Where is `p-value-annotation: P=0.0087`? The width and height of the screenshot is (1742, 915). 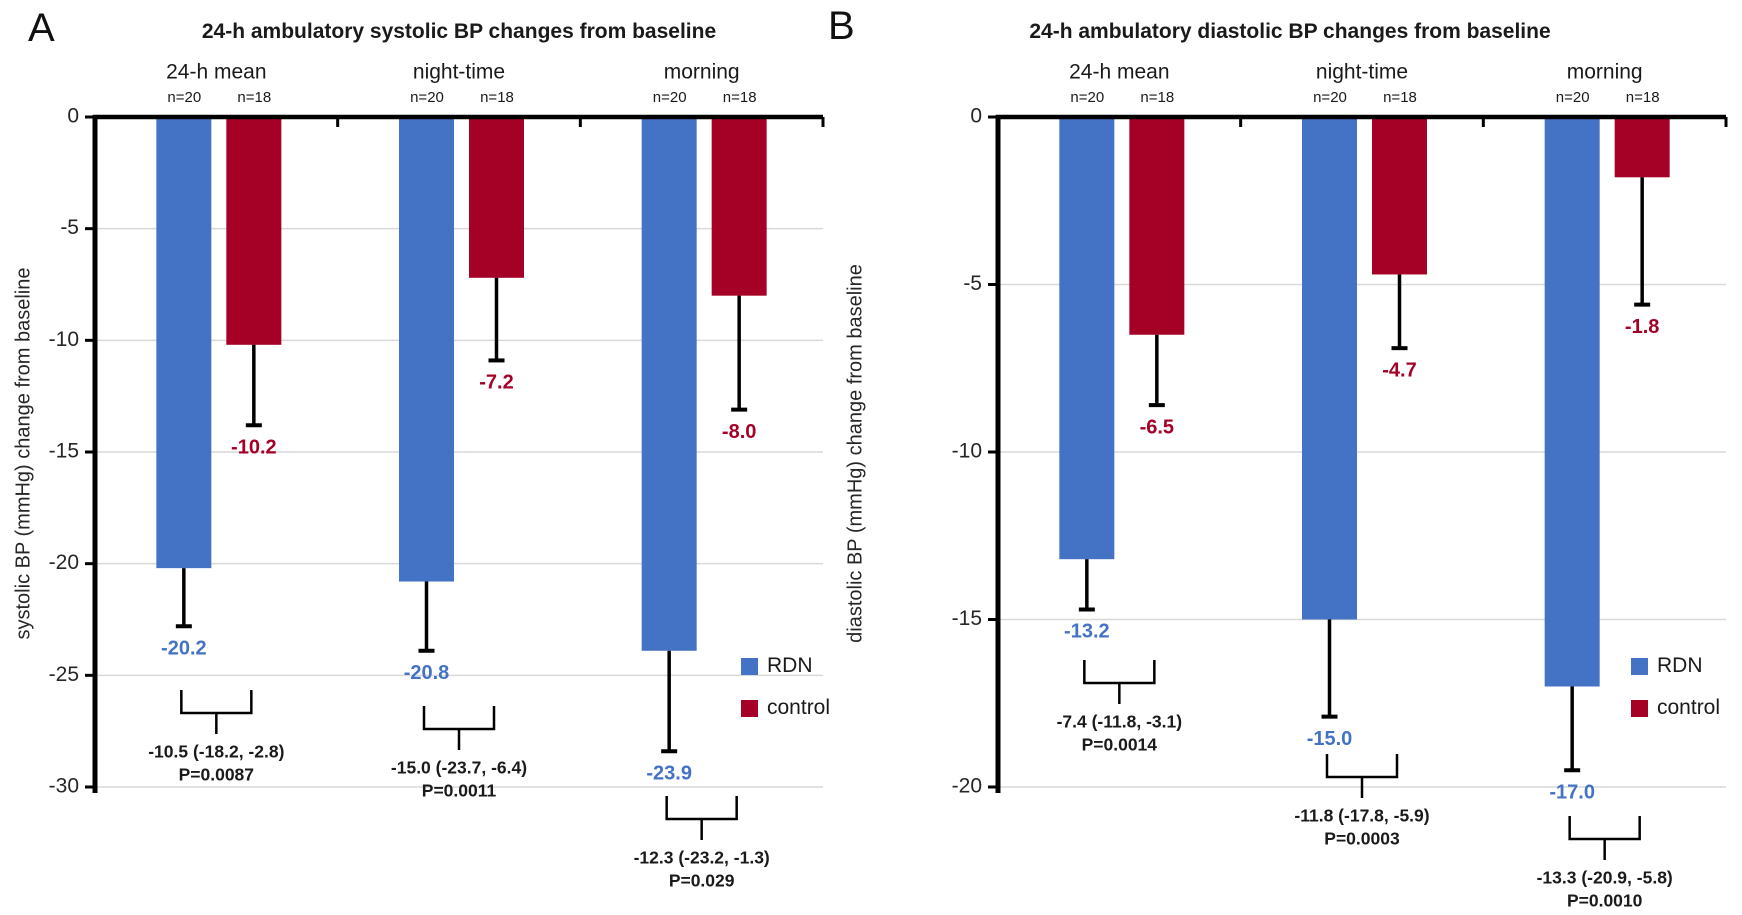 p-value-annotation: P=0.0087 is located at coordinates (216, 775).